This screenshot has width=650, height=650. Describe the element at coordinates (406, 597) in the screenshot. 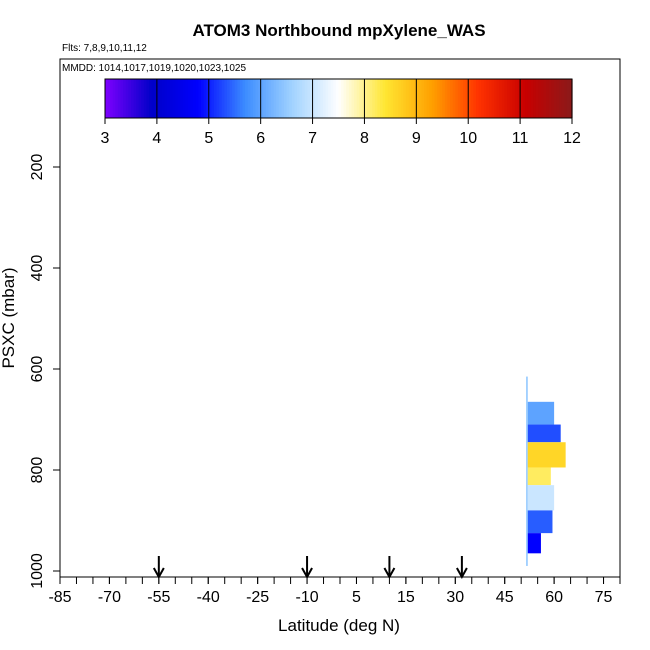

I see `x-tick-label: 15` at that location.